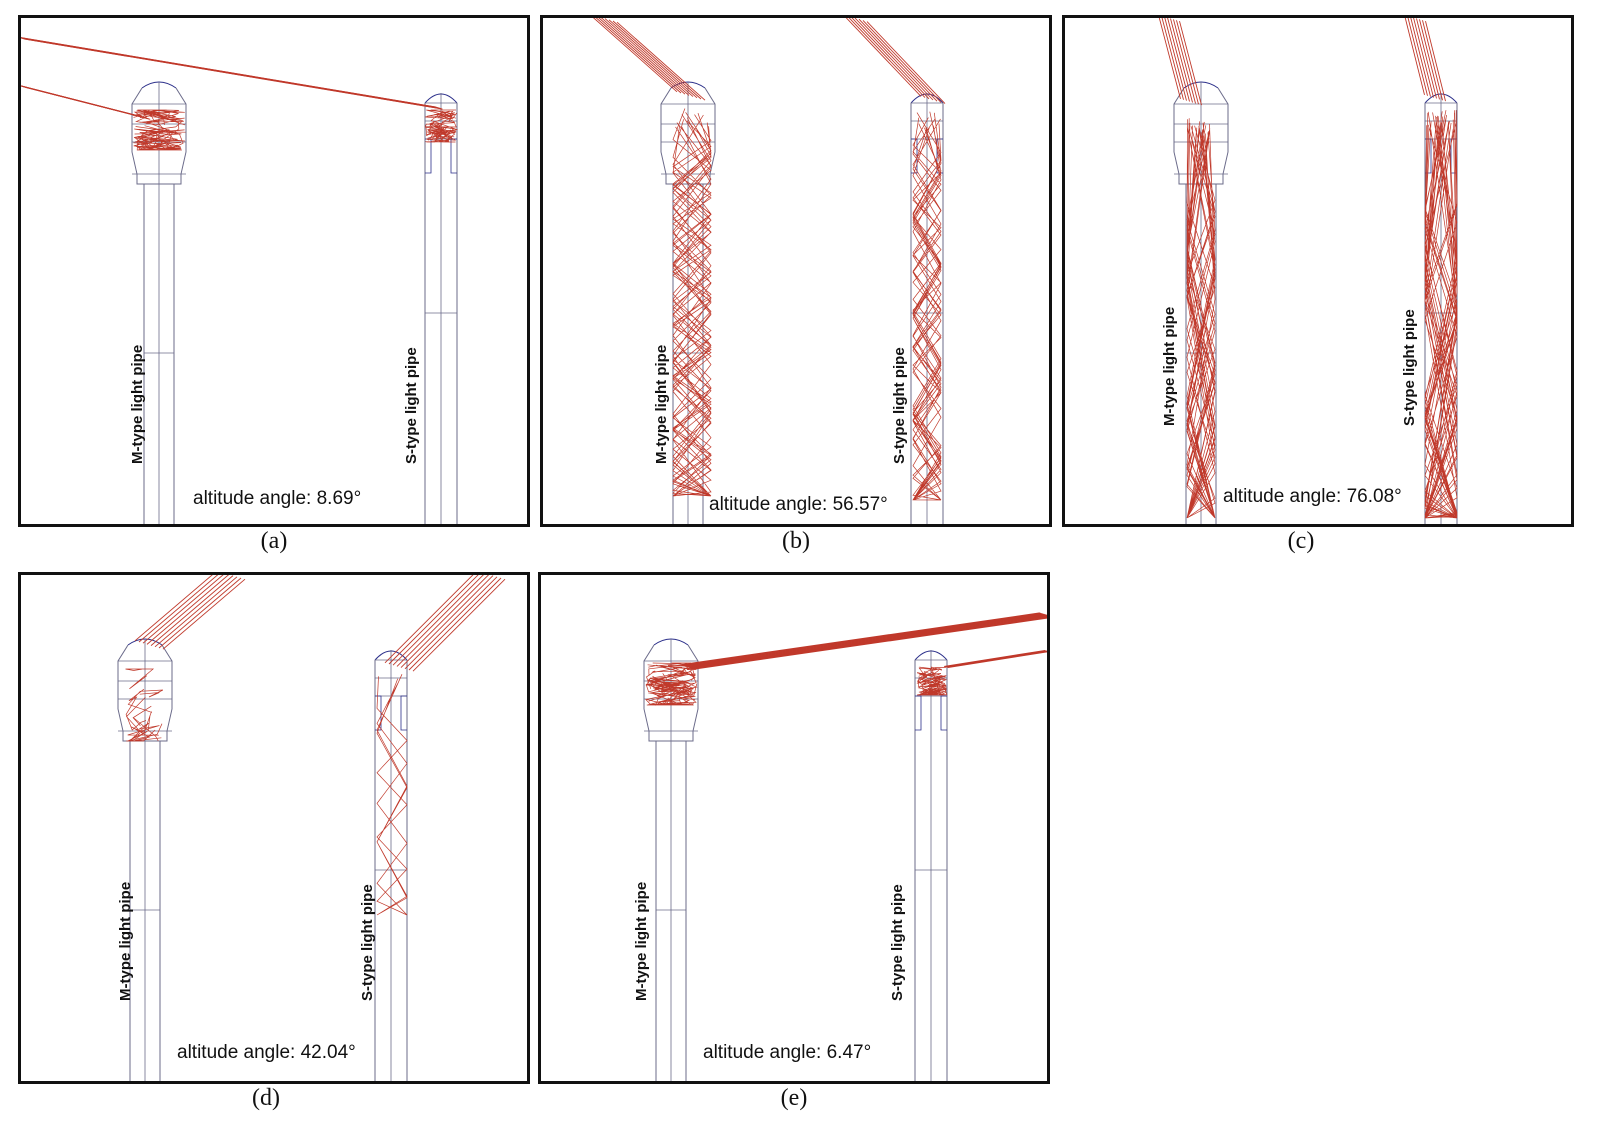 The image size is (1600, 1140). What do you see at coordinates (787, 1052) in the screenshot?
I see `altitude-angle-label: altitude angle: 6.47°` at bounding box center [787, 1052].